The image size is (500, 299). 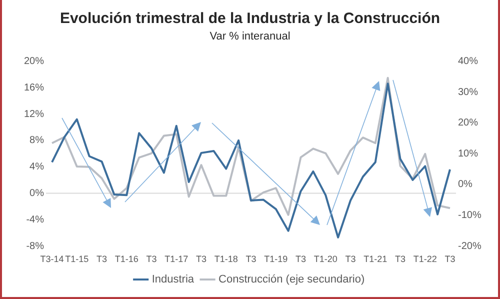 What do you see at coordinates (226, 259) in the screenshot?
I see `x-tick-label: T1-18` at bounding box center [226, 259].